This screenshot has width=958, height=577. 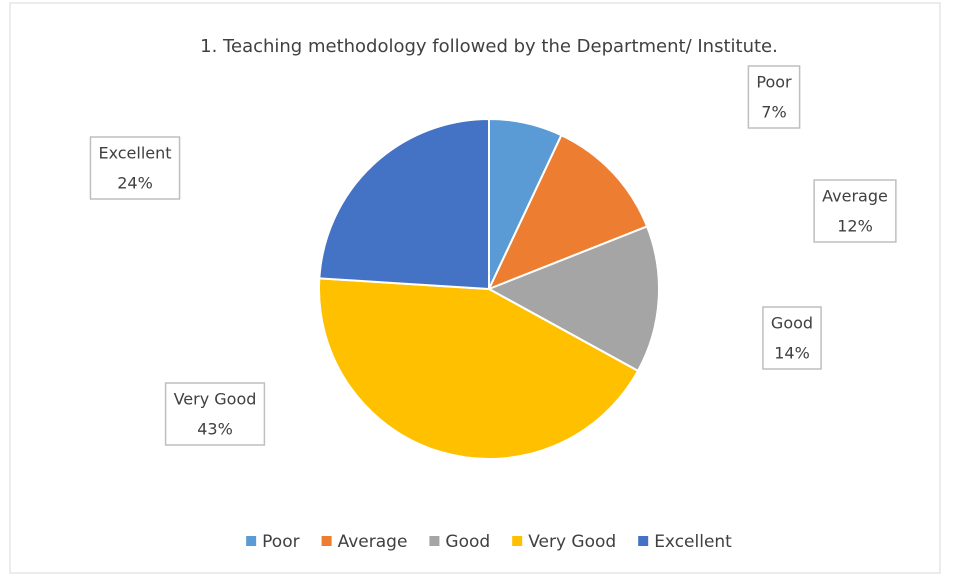 I want to click on data-label-value: 14%, so click(x=792, y=353).